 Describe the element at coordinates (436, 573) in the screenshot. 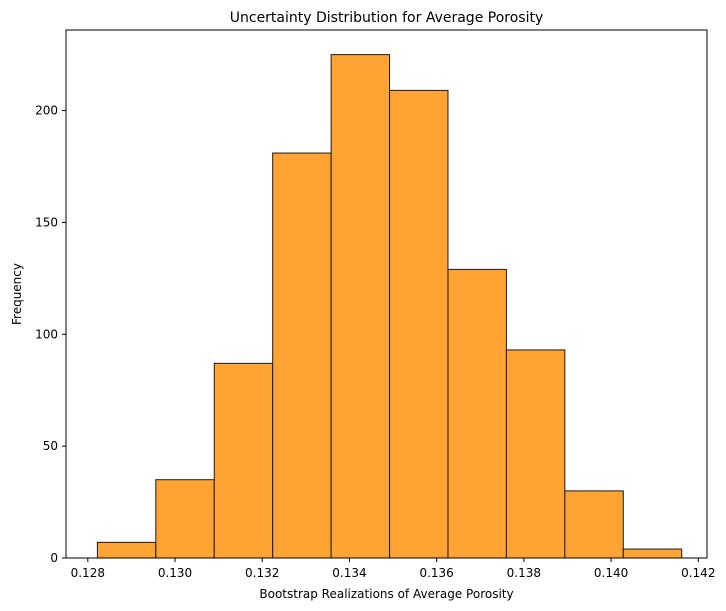

I see `x-tick-label: 0.136` at that location.